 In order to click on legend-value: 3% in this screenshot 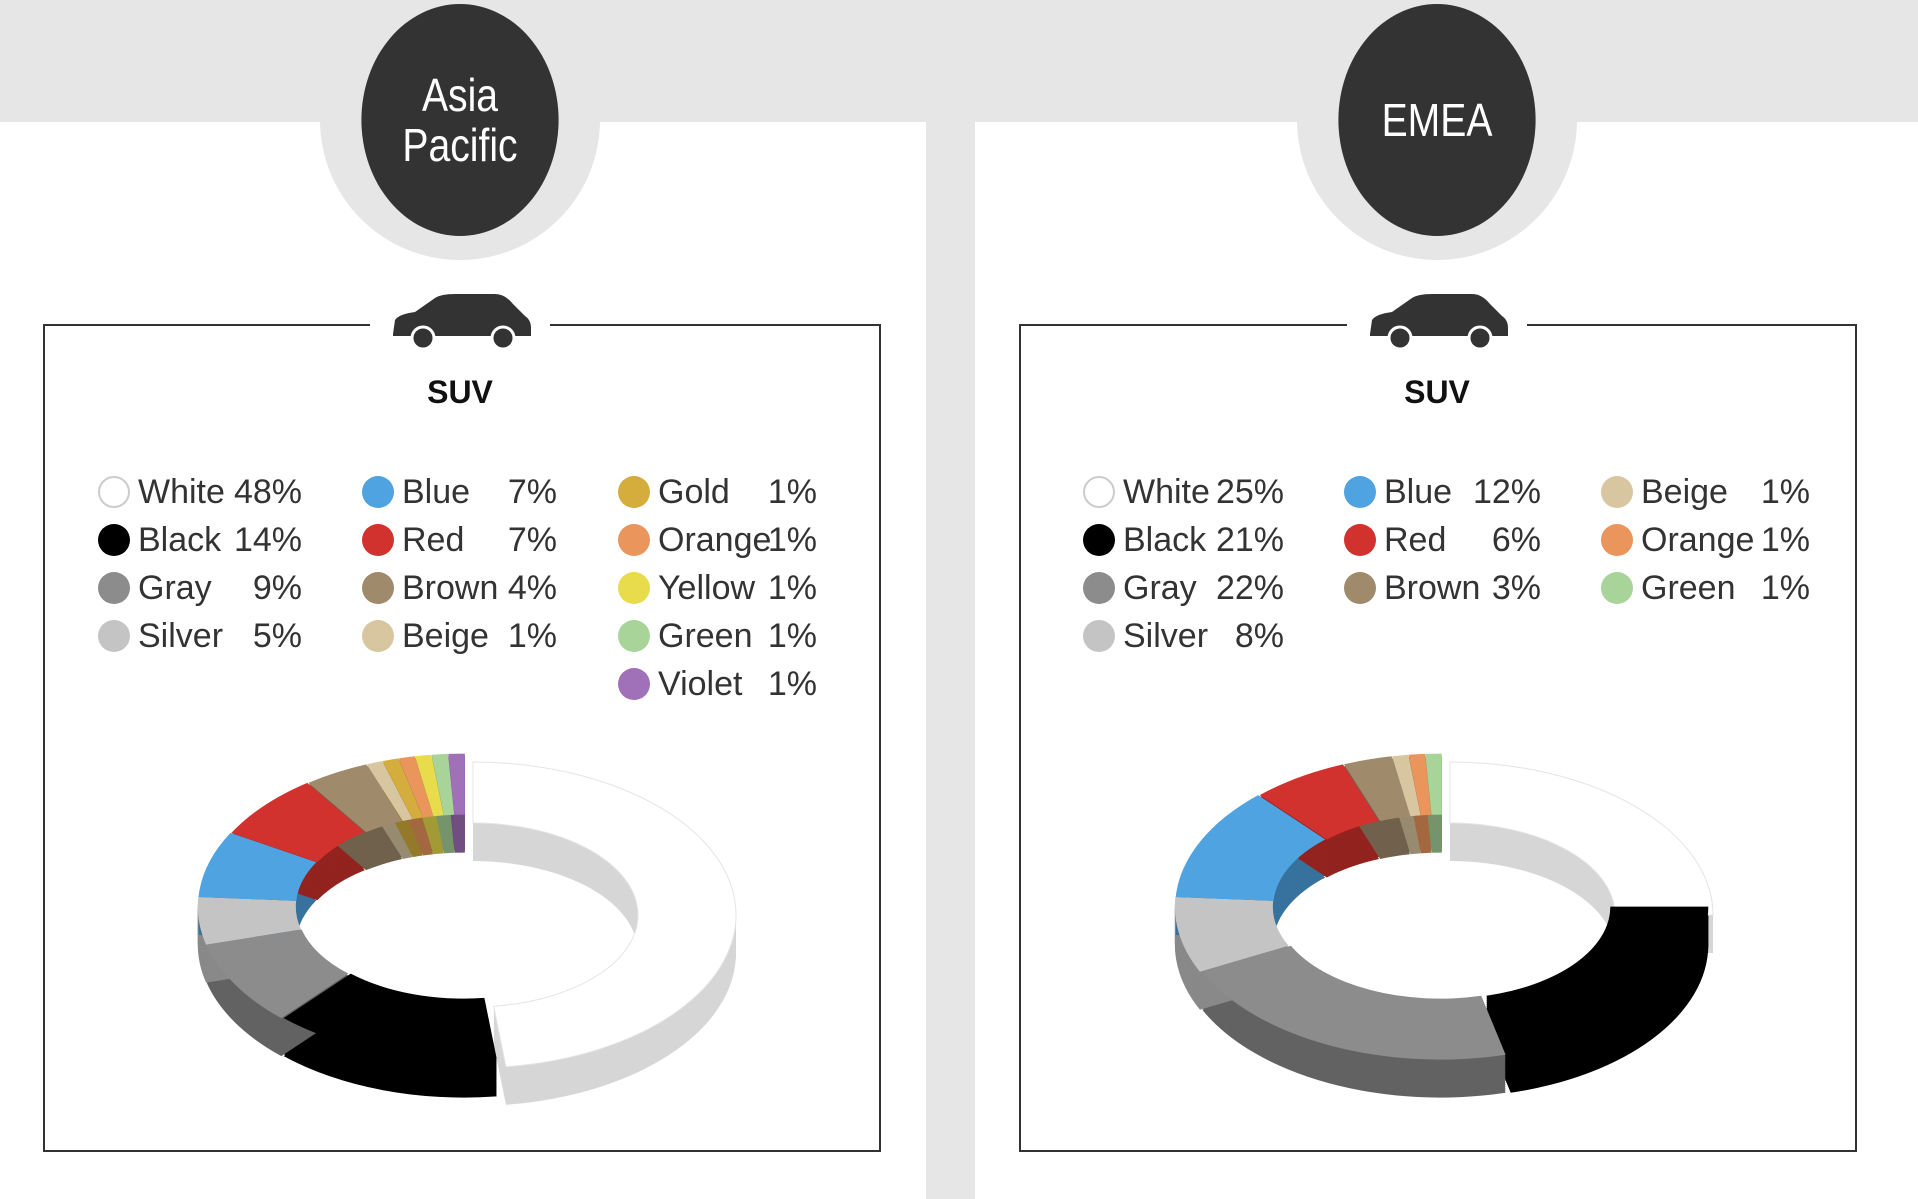, I will do `click(1516, 588)`.